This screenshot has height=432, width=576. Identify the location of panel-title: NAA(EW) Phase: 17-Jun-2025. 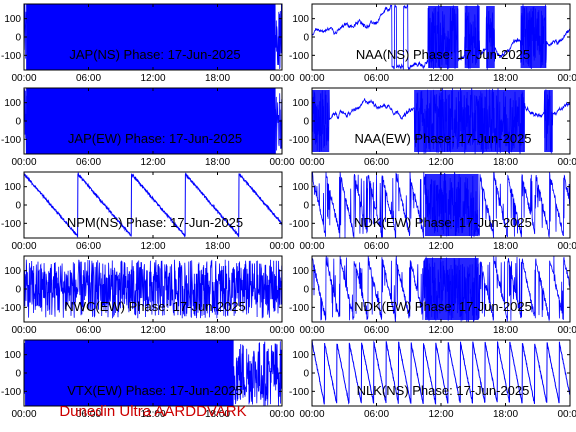
(442, 138).